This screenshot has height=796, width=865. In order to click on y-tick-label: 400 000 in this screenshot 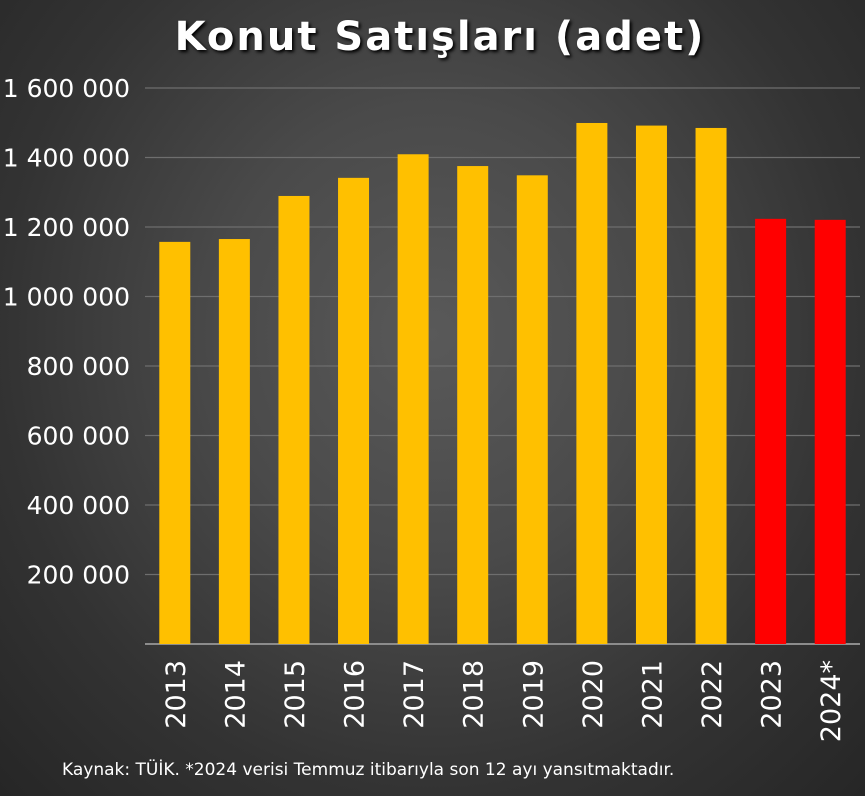, I will do `click(78, 505)`.